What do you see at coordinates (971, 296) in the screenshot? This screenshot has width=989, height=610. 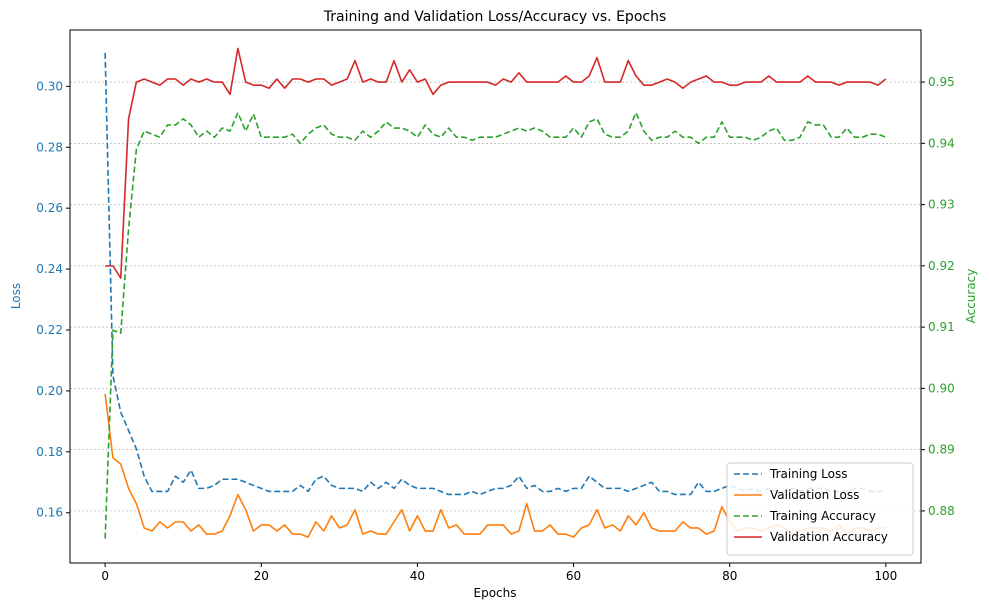 I see `y-axis-label-right: Accuracy` at bounding box center [971, 296].